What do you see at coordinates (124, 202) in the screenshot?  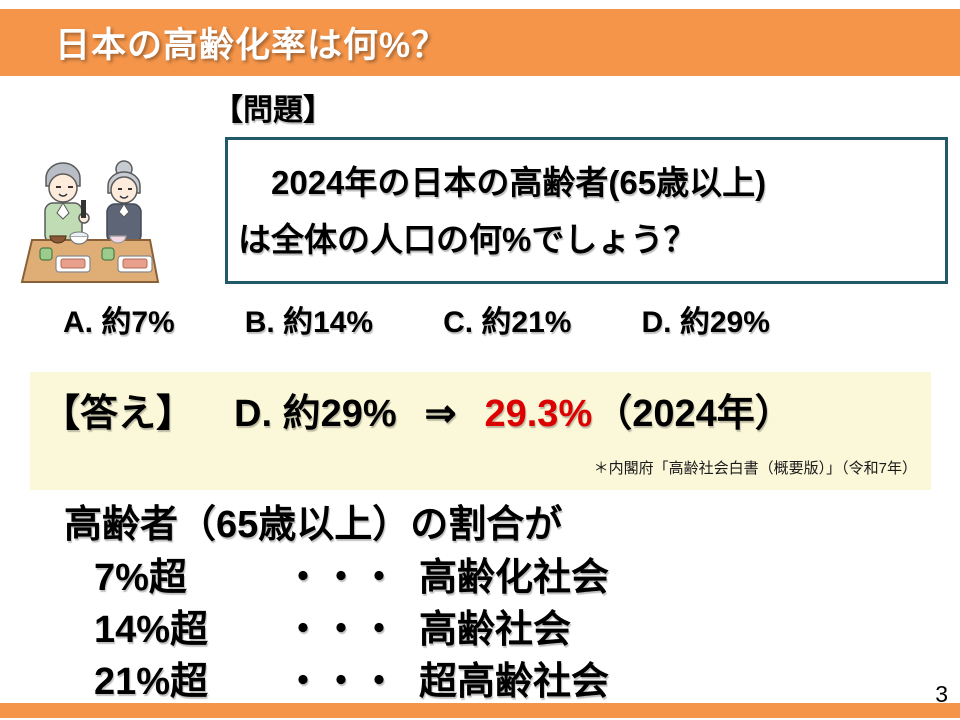 I see `grandma-figure` at bounding box center [124, 202].